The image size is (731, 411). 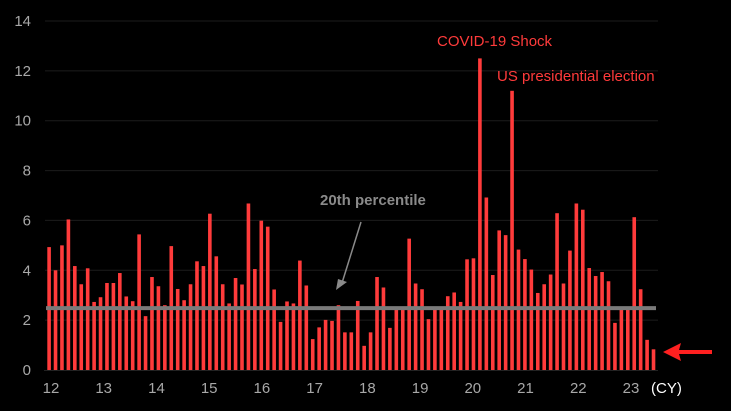 What do you see at coordinates (103, 388) in the screenshot?
I see `x-tick-label: 13` at bounding box center [103, 388].